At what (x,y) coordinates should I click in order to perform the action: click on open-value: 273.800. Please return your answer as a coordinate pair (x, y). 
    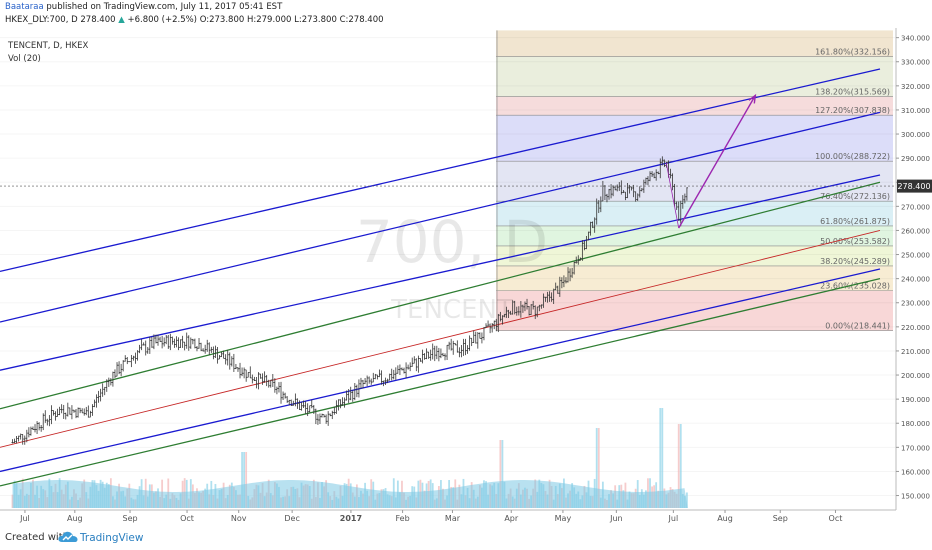
    Looking at the image, I should click on (227, 20).